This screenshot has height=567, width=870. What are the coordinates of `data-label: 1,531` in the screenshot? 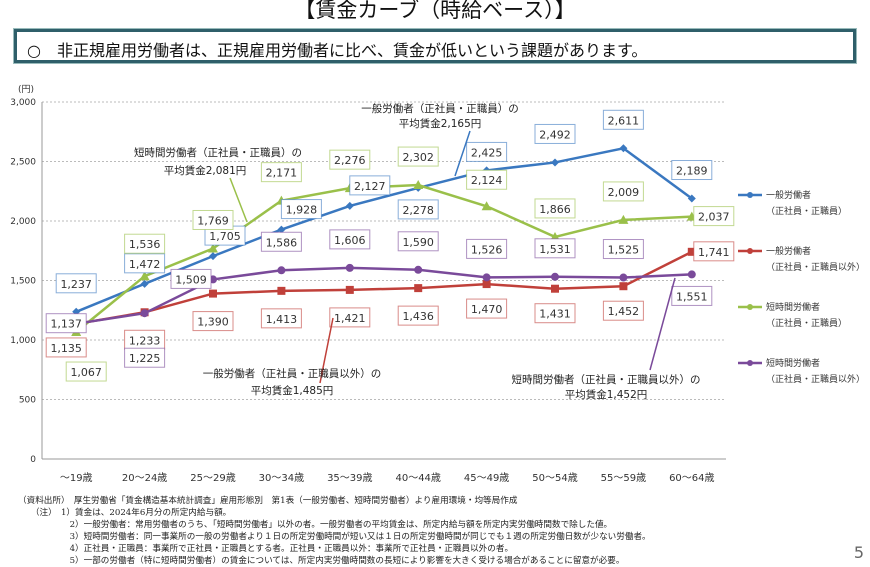 It's located at (555, 249).